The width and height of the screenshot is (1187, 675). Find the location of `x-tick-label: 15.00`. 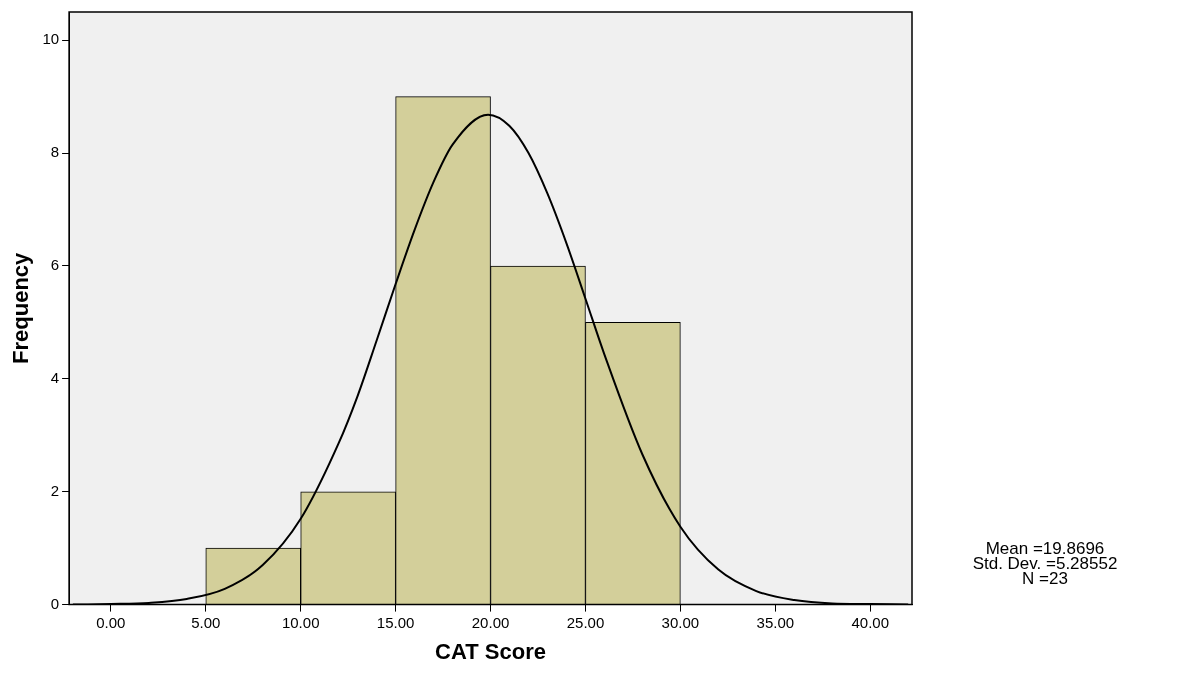

x-tick-label: 15.00 is located at coordinates (395, 622).